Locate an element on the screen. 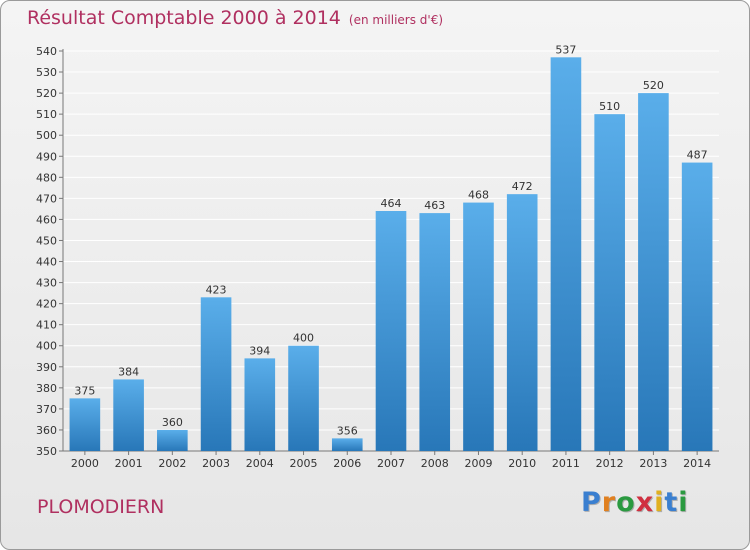  x-tick-label: 2001 is located at coordinates (129, 463).